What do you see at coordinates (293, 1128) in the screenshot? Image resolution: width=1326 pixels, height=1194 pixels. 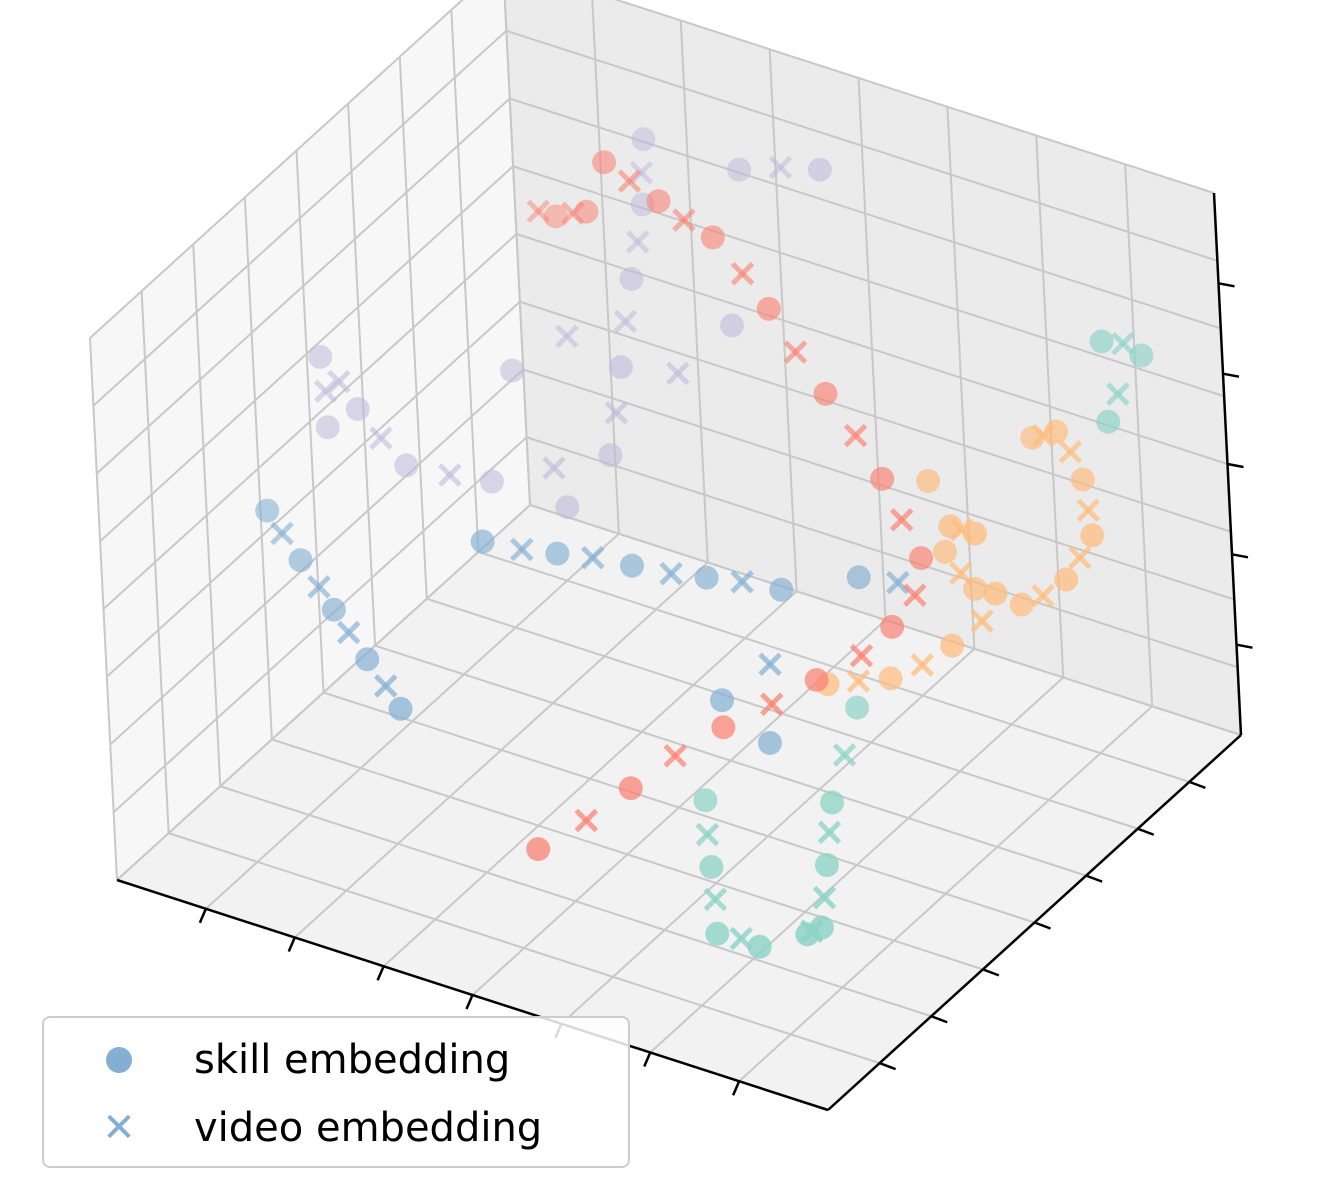 I see `legend-item-video: ✕ video embedding` at bounding box center [293, 1128].